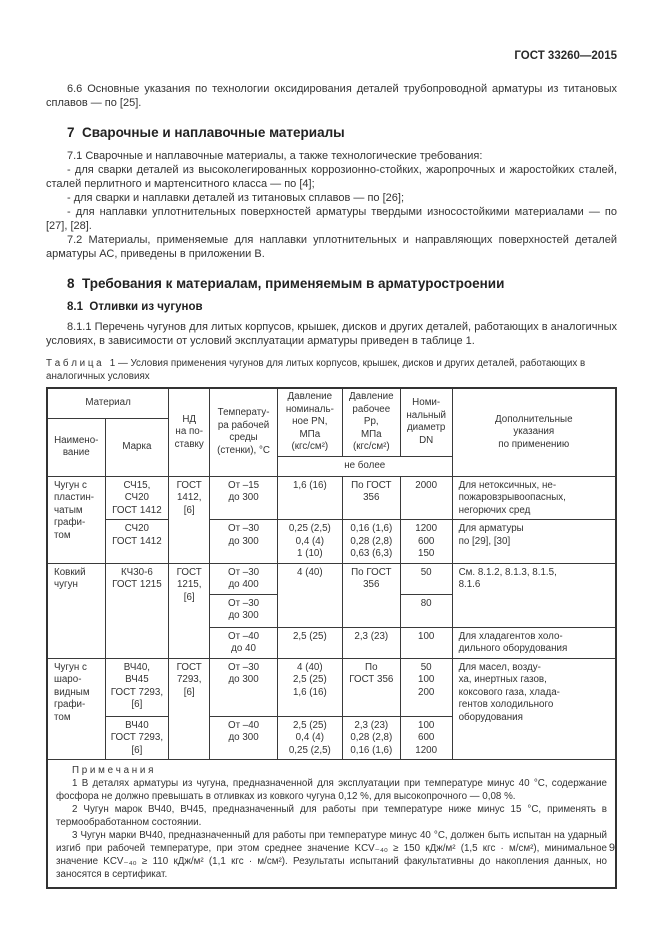 The height and width of the screenshot is (935, 661). Describe the element at coordinates (137, 610) in the screenshot. I see `cell-mark: КЧ30-6 ГОСТ 1215` at that location.